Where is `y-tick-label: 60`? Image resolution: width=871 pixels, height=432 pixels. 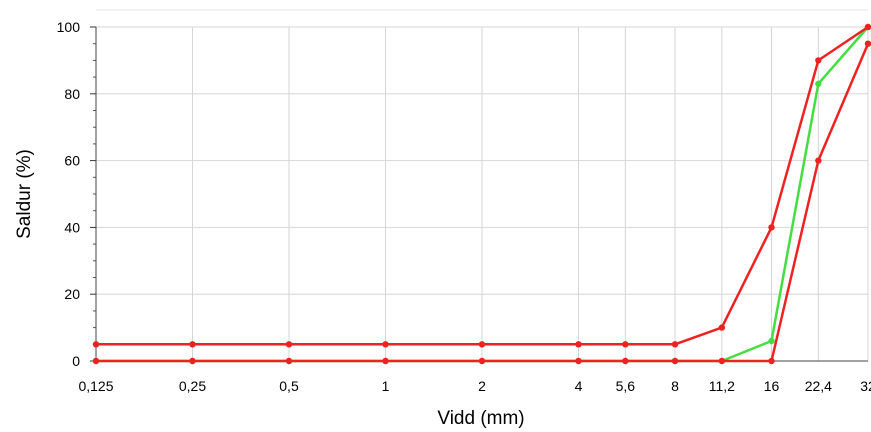
y-tick-label: 60 is located at coordinates (72, 161).